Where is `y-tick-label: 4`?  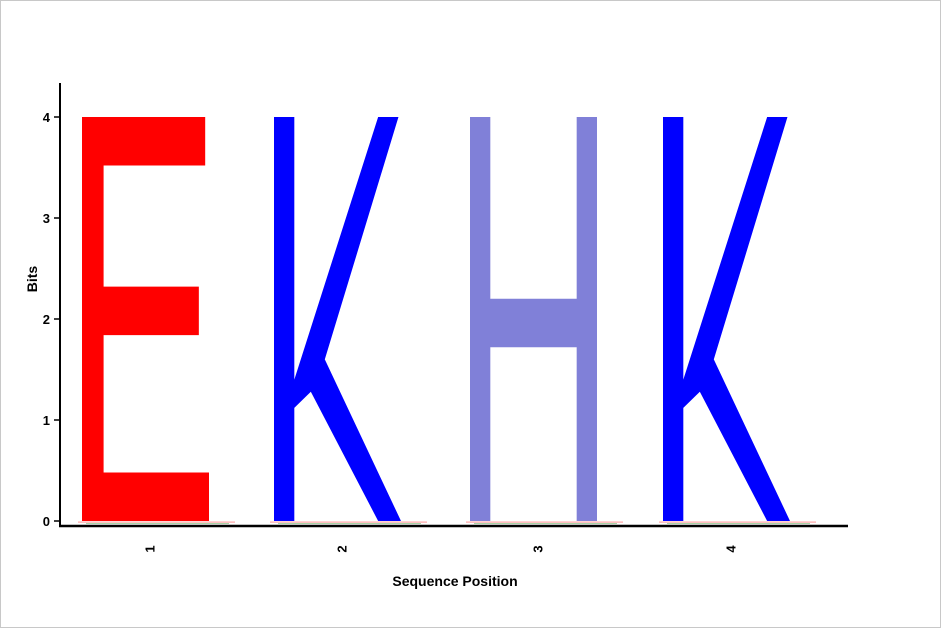 y-tick-label: 4 is located at coordinates (47, 117).